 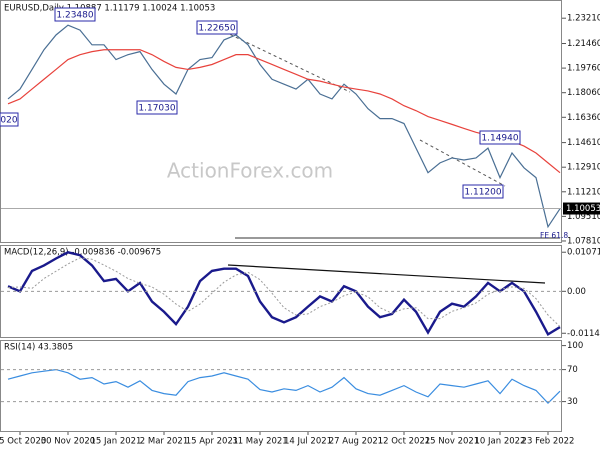 I want to click on annotation: 020, so click(x=9, y=119).